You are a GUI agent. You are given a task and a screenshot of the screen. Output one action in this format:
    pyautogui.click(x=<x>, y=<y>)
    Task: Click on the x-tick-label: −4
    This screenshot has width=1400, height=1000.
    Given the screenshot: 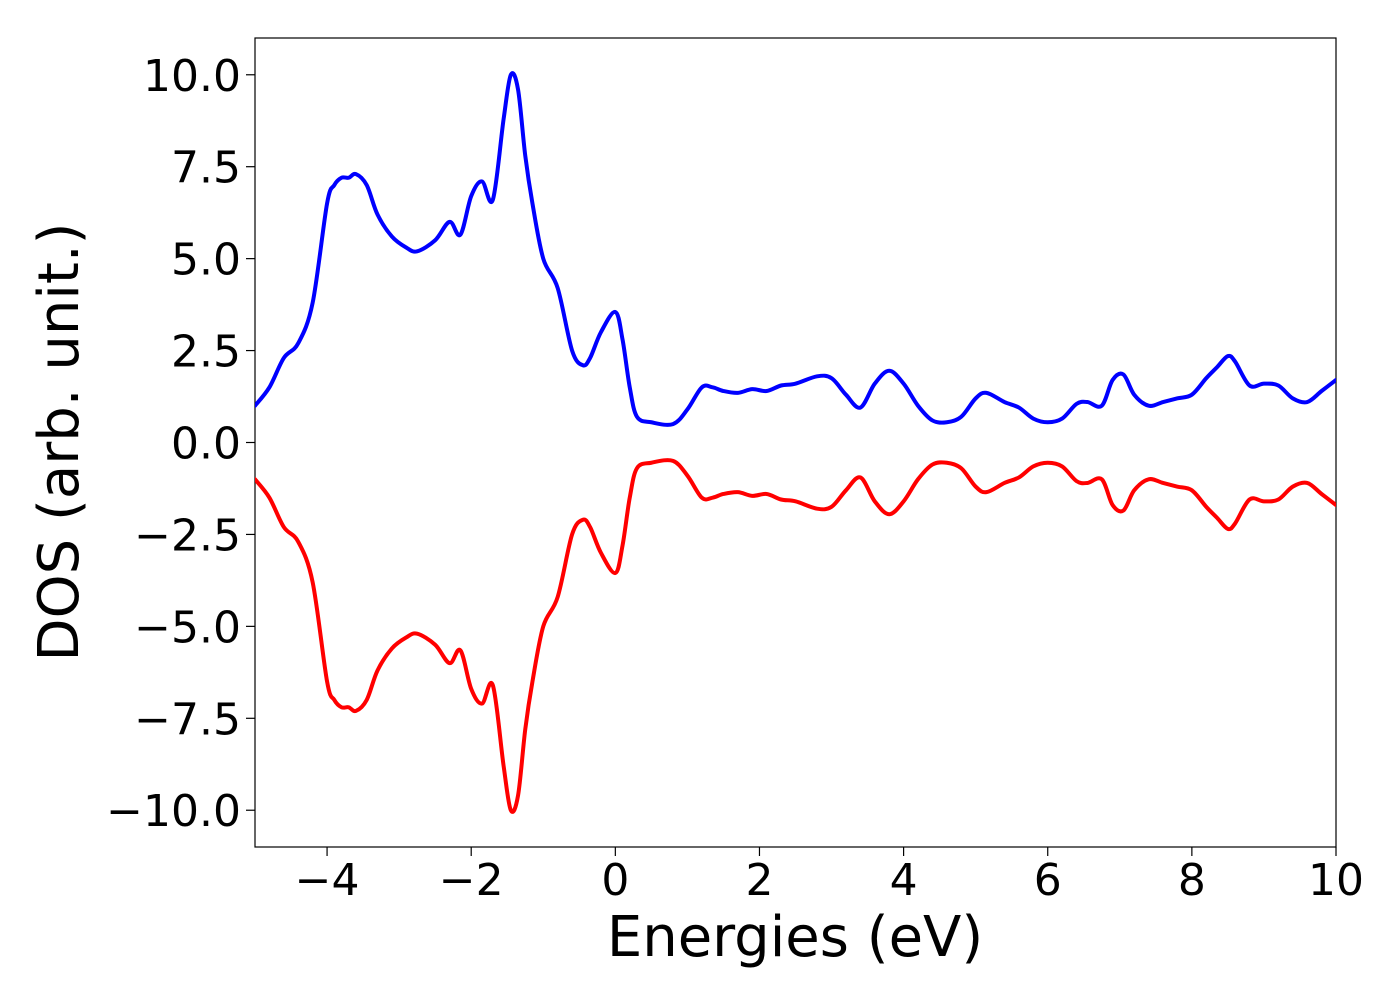 What is the action you would take?
    pyautogui.click(x=327, y=880)
    